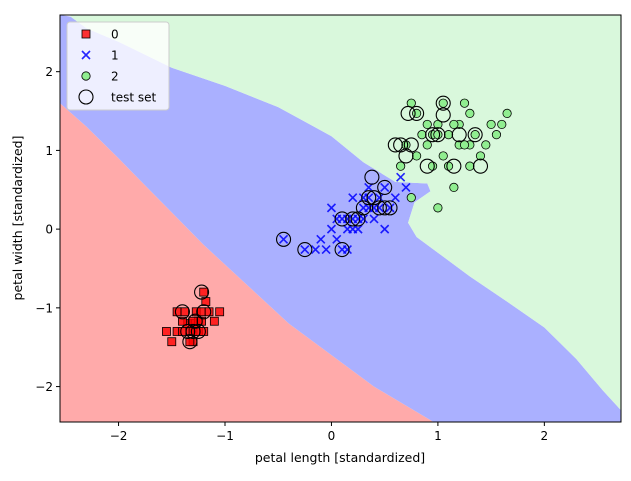 This screenshot has height=481, width=631. Describe the element at coordinates (115, 35) in the screenshot. I see `legend-label: 0` at that location.